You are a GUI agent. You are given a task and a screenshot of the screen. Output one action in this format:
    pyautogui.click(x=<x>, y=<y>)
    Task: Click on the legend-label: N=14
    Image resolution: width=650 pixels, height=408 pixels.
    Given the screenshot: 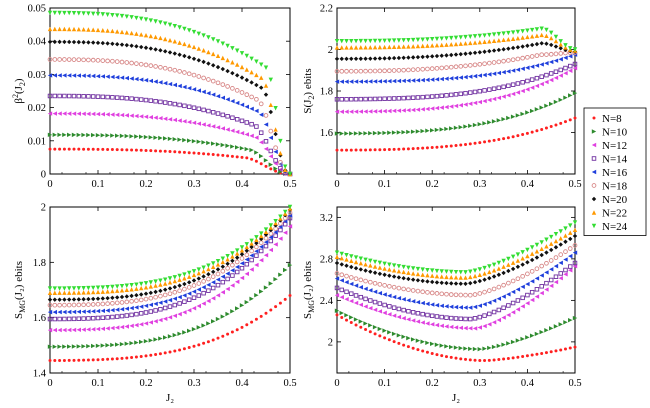 What is the action you would take?
    pyautogui.click(x=615, y=160)
    